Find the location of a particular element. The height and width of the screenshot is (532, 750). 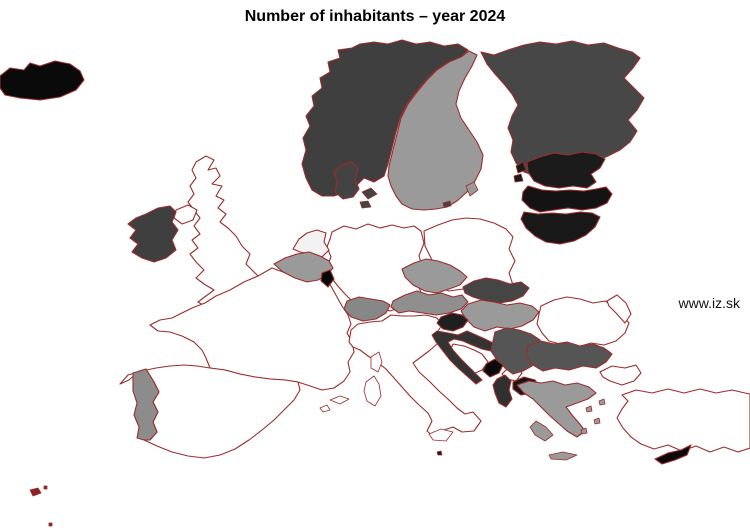

country-italy is located at coordinates (415, 377).